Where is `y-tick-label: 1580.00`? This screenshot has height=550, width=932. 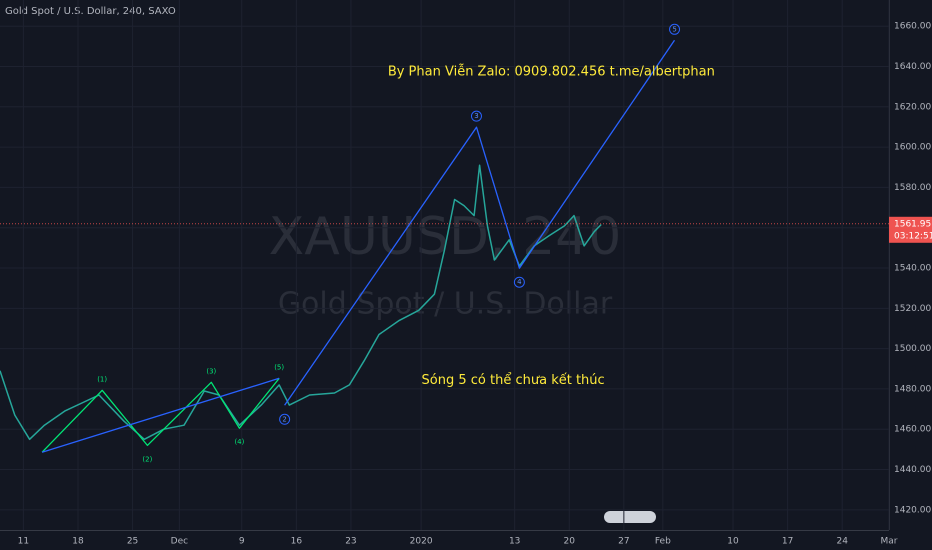
y-tick-label: 1580.00 is located at coordinates (912, 188).